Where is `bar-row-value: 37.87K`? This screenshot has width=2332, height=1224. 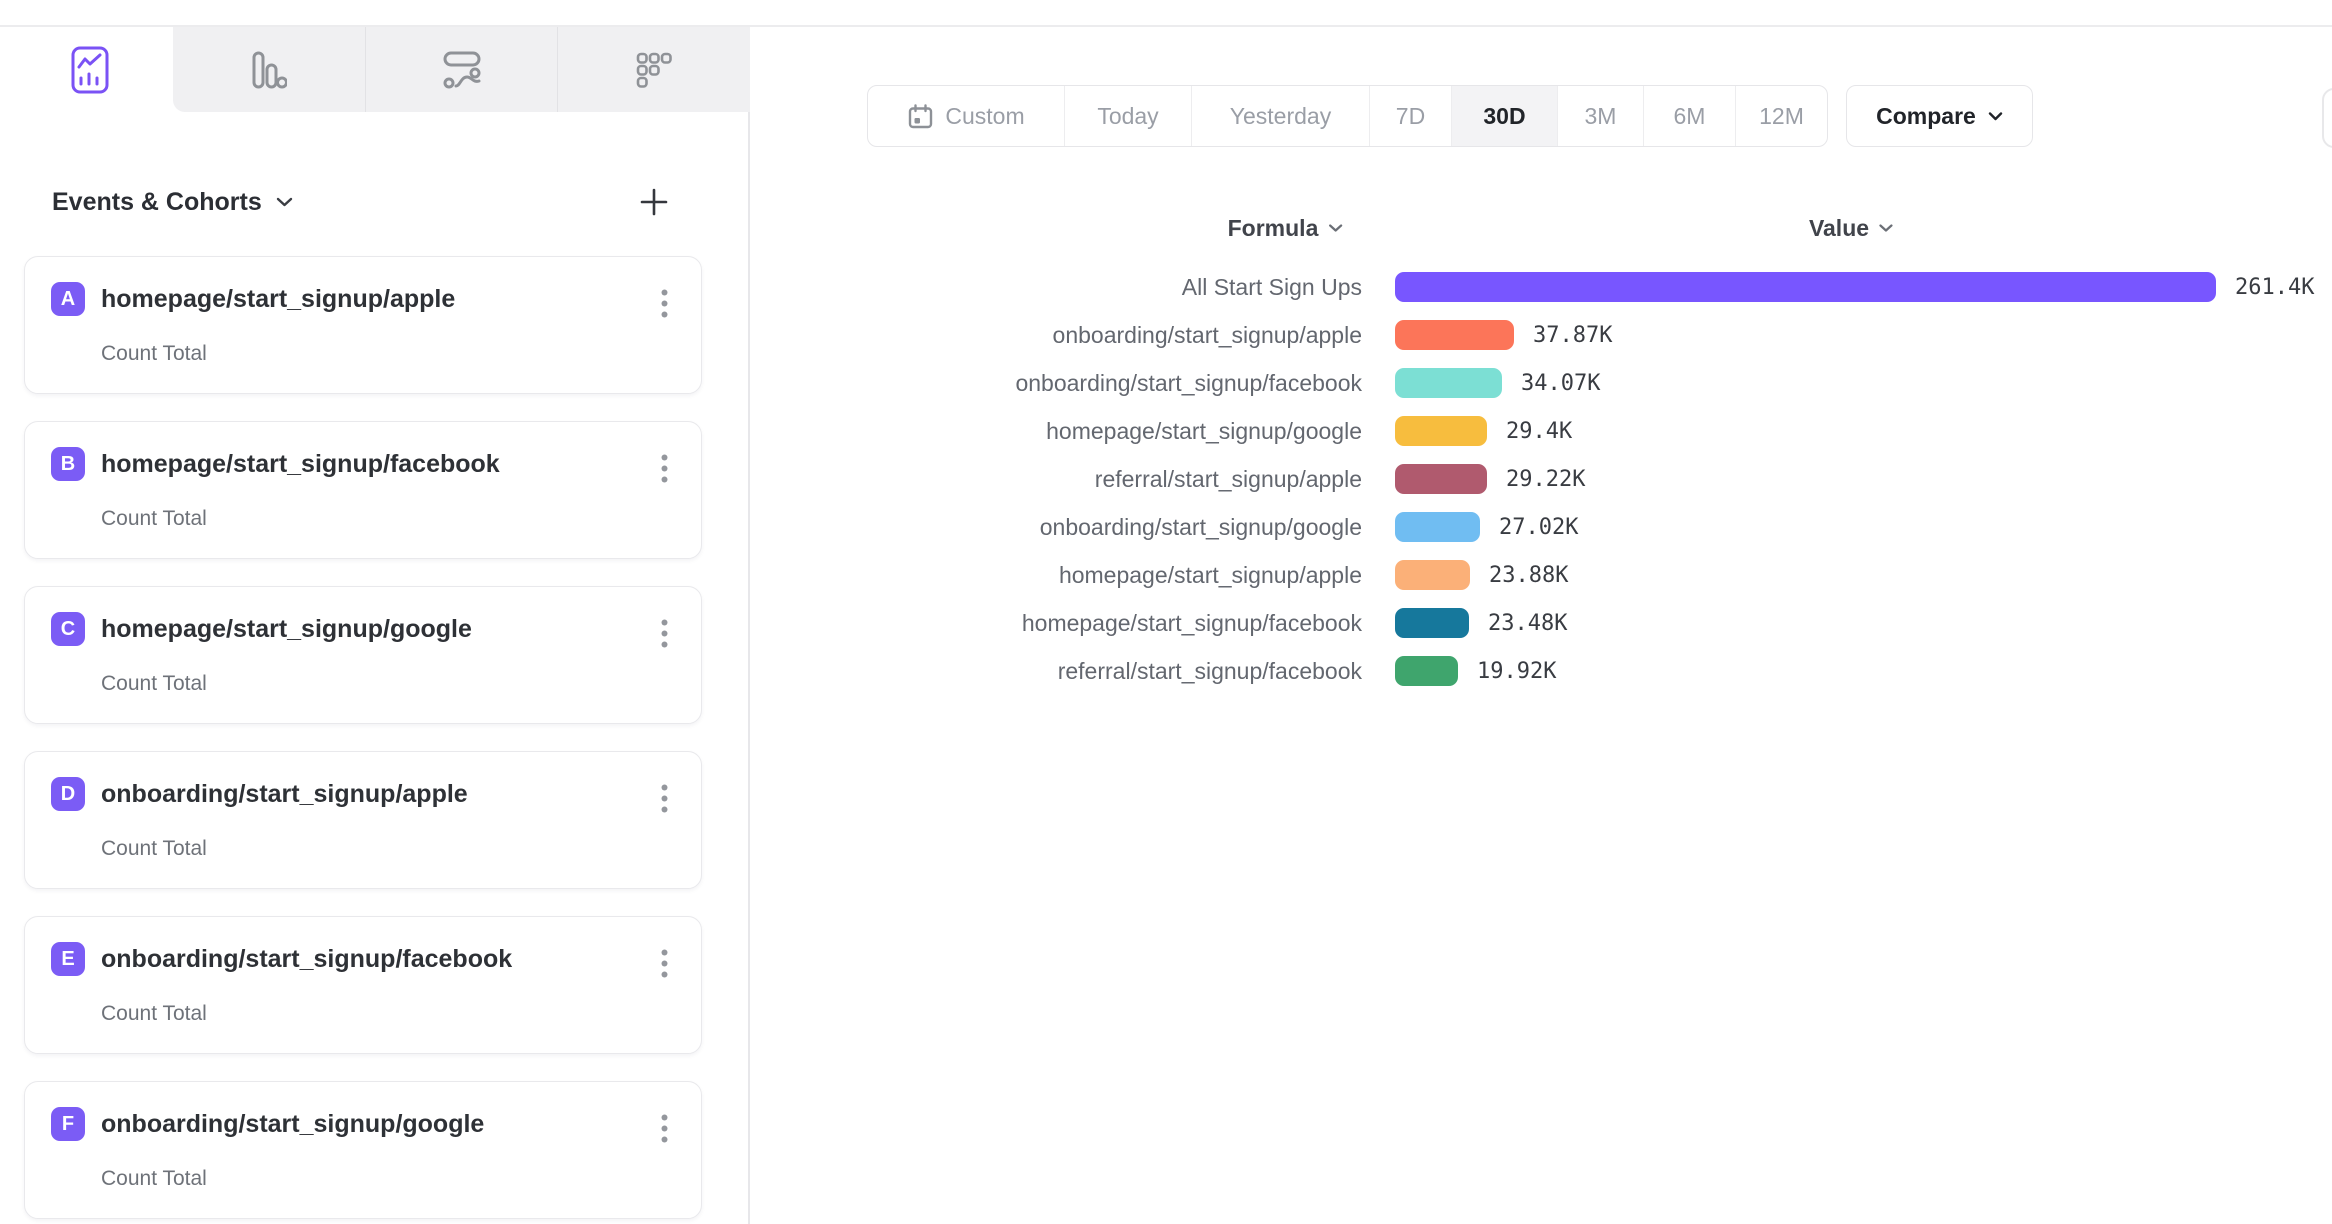
bar-row-value: 37.87K is located at coordinates (1573, 335).